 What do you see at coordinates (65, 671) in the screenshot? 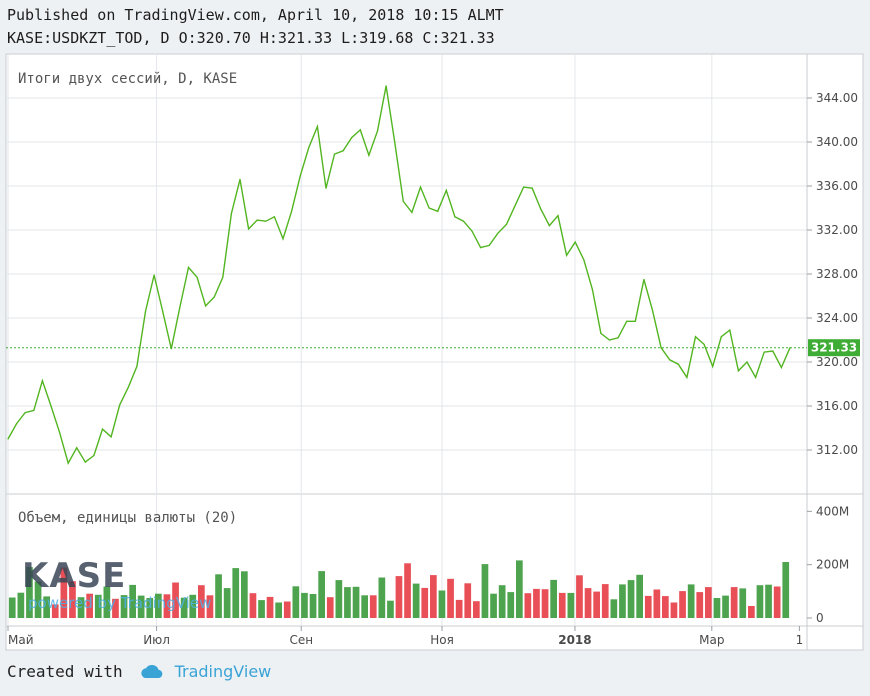
I see `created-with-text: Created with` at bounding box center [65, 671].